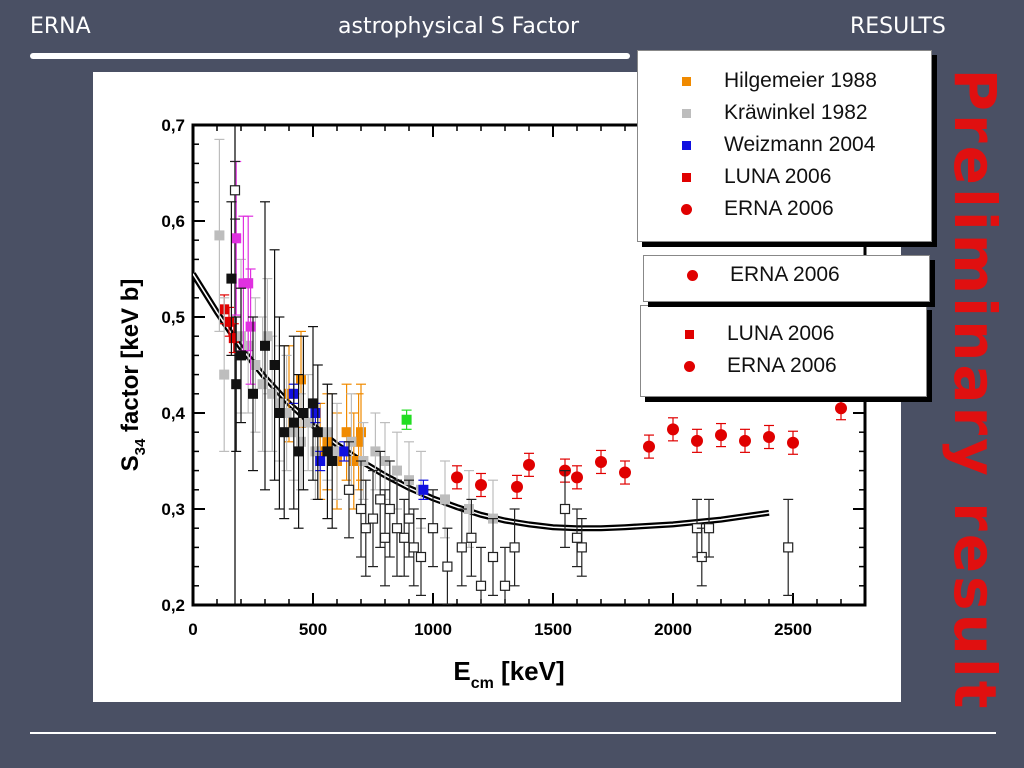  I want to click on legend-ghost-label: ERNA 2006, so click(785, 274).